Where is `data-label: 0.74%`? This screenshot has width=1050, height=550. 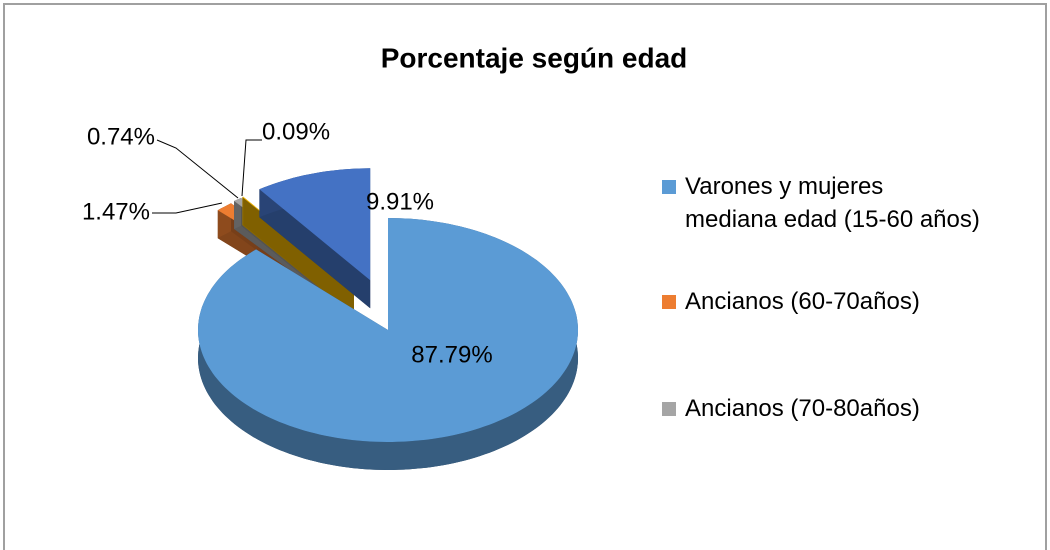
data-label: 0.74% is located at coordinates (121, 136).